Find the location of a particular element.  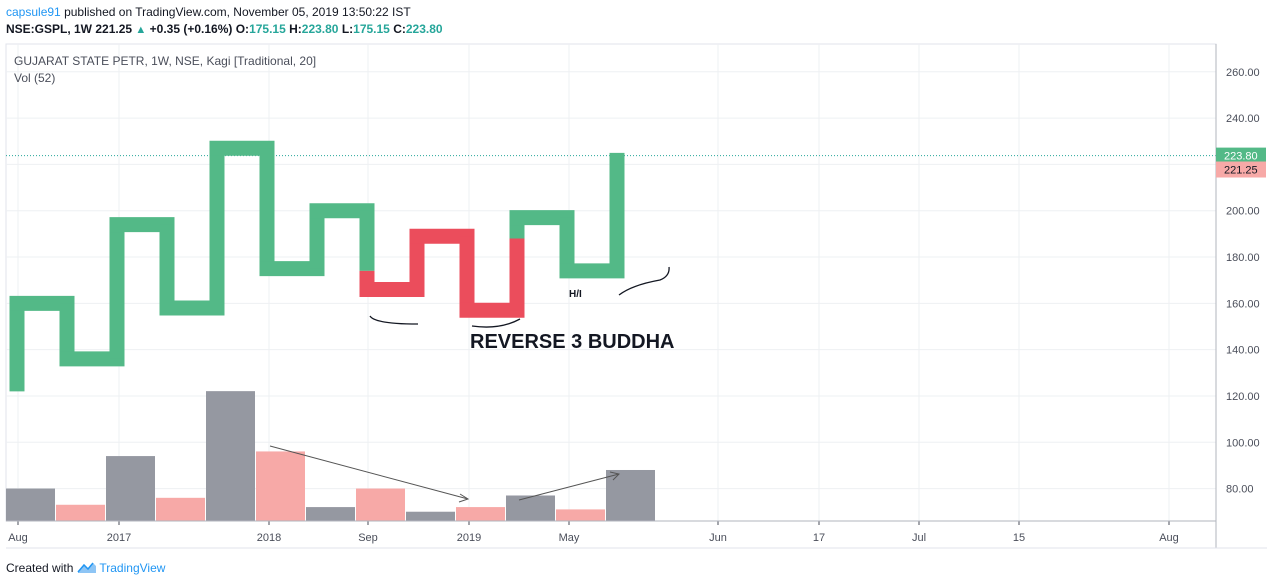

low-value: 175.15 is located at coordinates (371, 29).